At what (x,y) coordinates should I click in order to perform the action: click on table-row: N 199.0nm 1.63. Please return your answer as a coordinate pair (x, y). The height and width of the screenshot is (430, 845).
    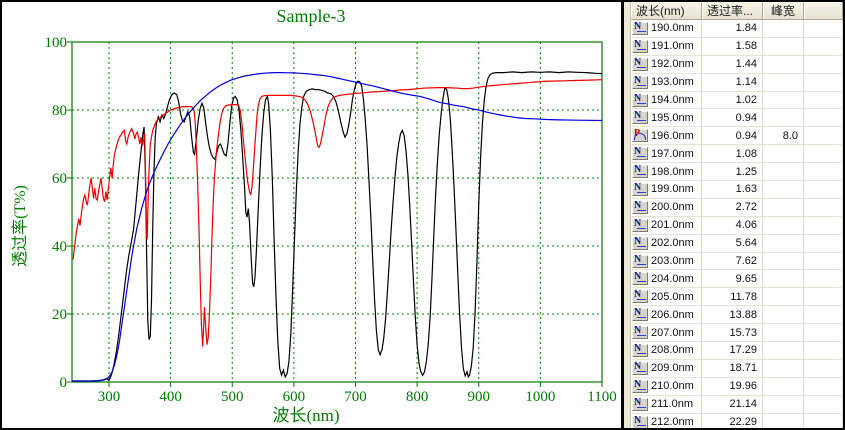
    Looking at the image, I should click on (737, 190).